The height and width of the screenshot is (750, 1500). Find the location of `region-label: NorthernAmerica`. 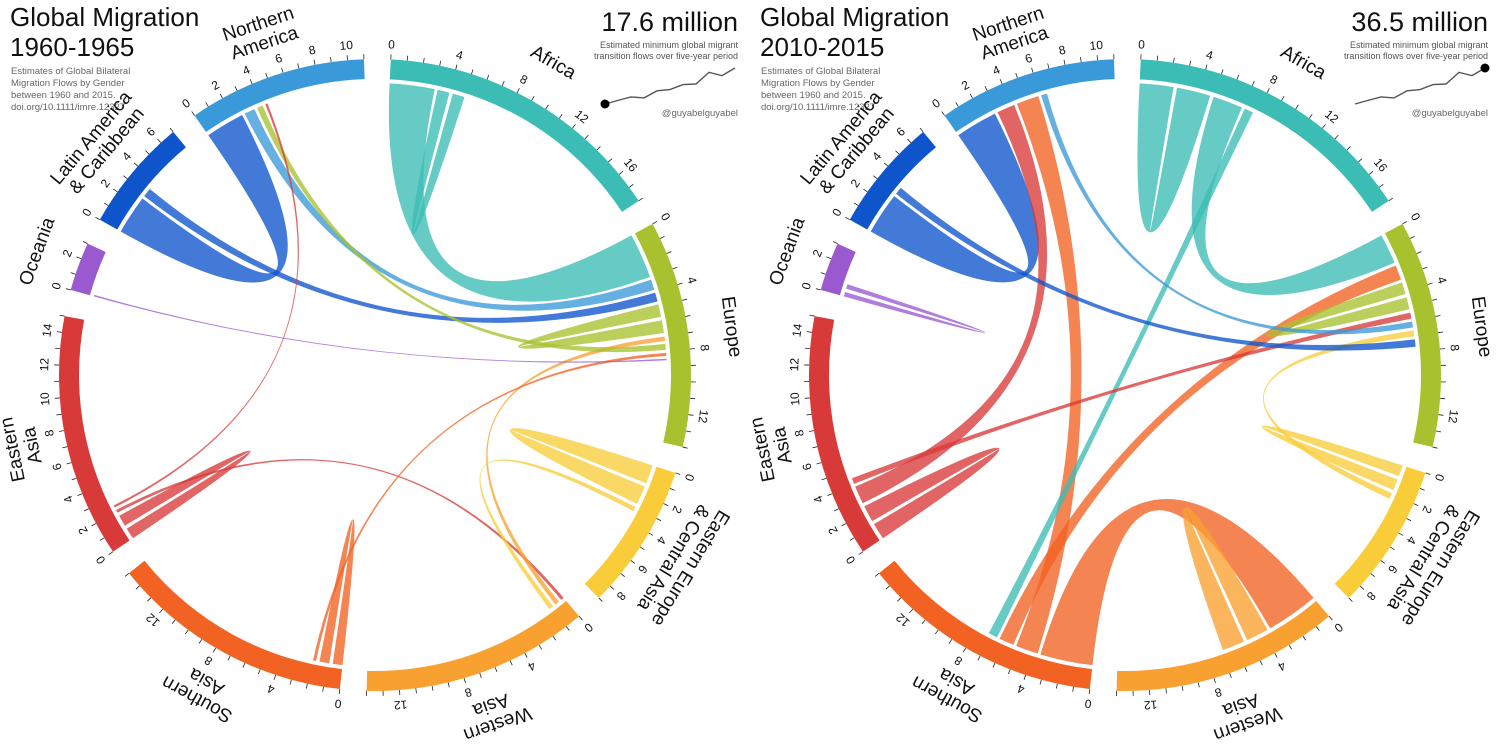

region-label: NorthernAmerica is located at coordinates (261, 34).